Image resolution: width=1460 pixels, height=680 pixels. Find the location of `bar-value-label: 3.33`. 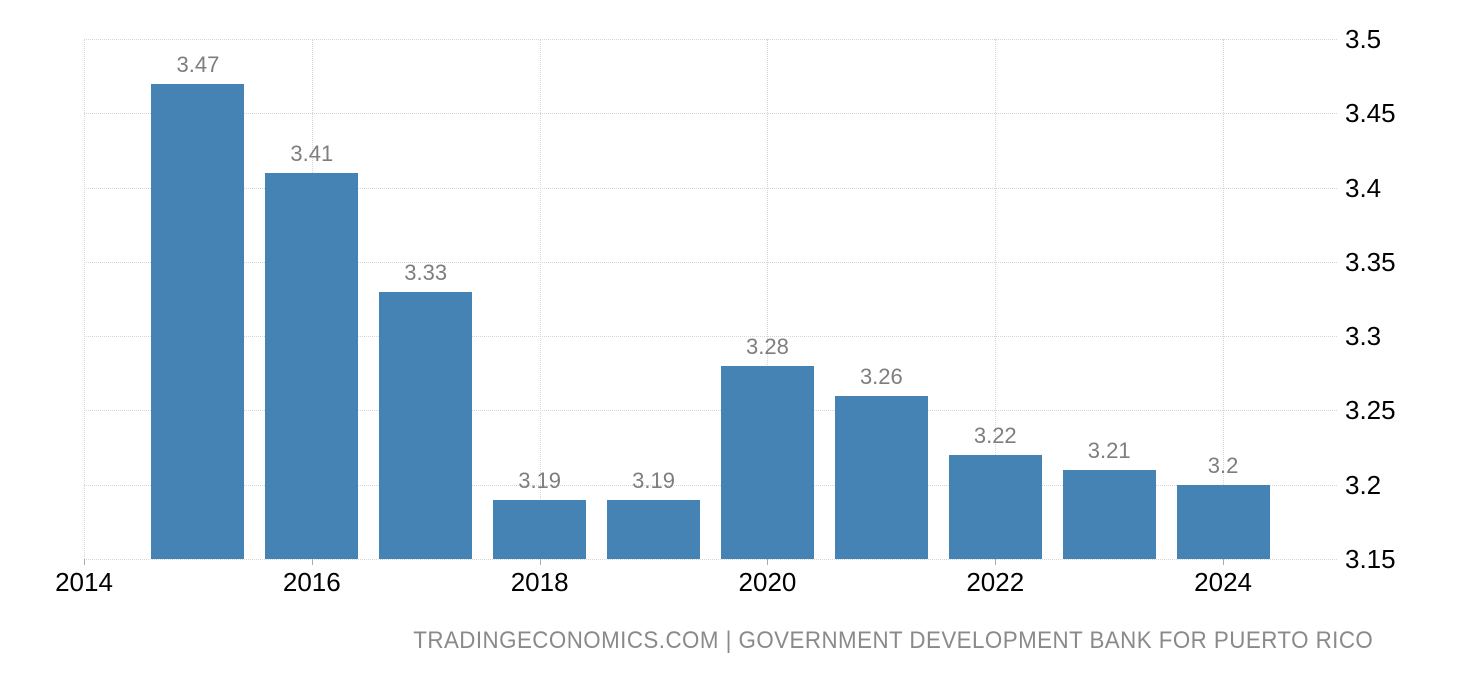

bar-value-label: 3.33 is located at coordinates (426, 272).